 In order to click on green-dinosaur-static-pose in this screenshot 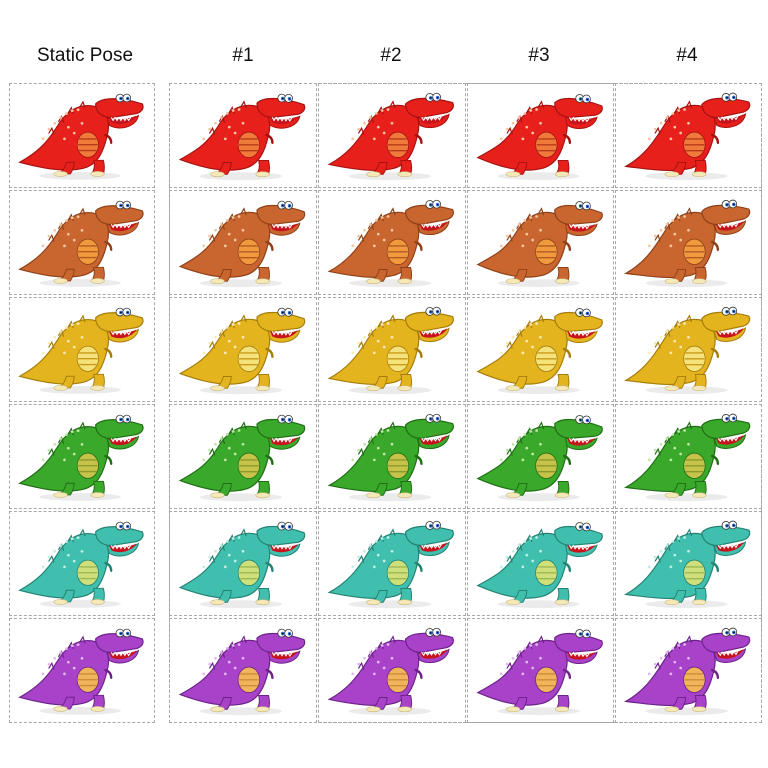, I will do `click(82, 456)`.